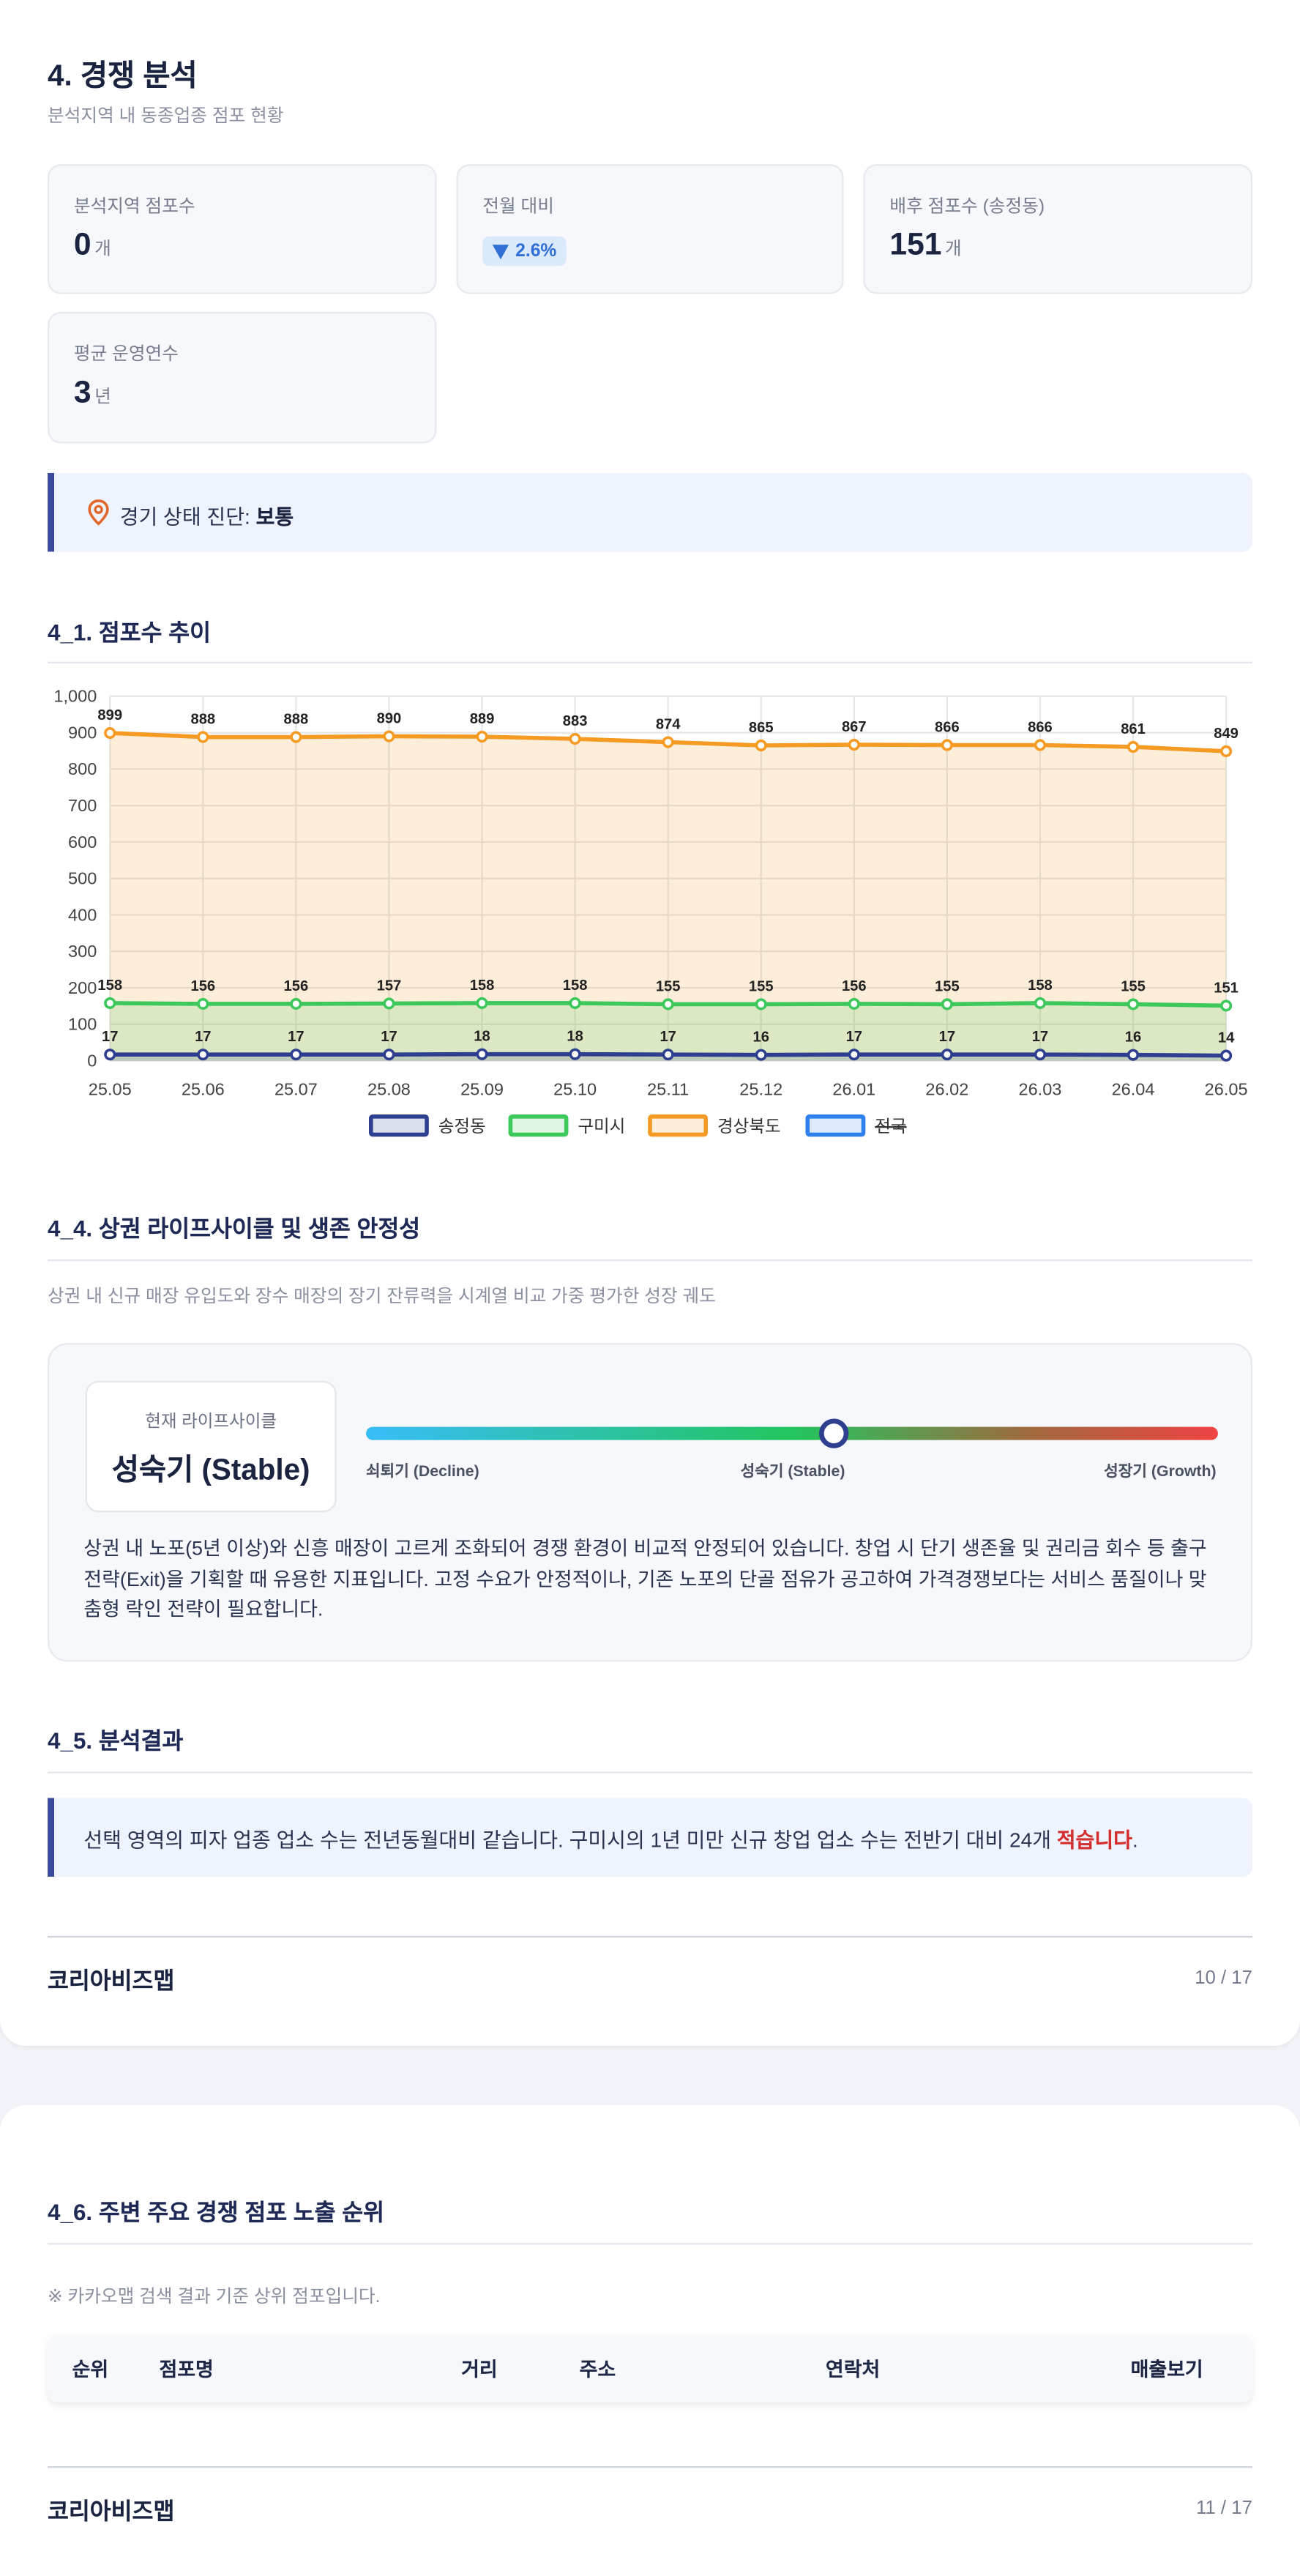  I want to click on stat-unit: 년, so click(102, 397).